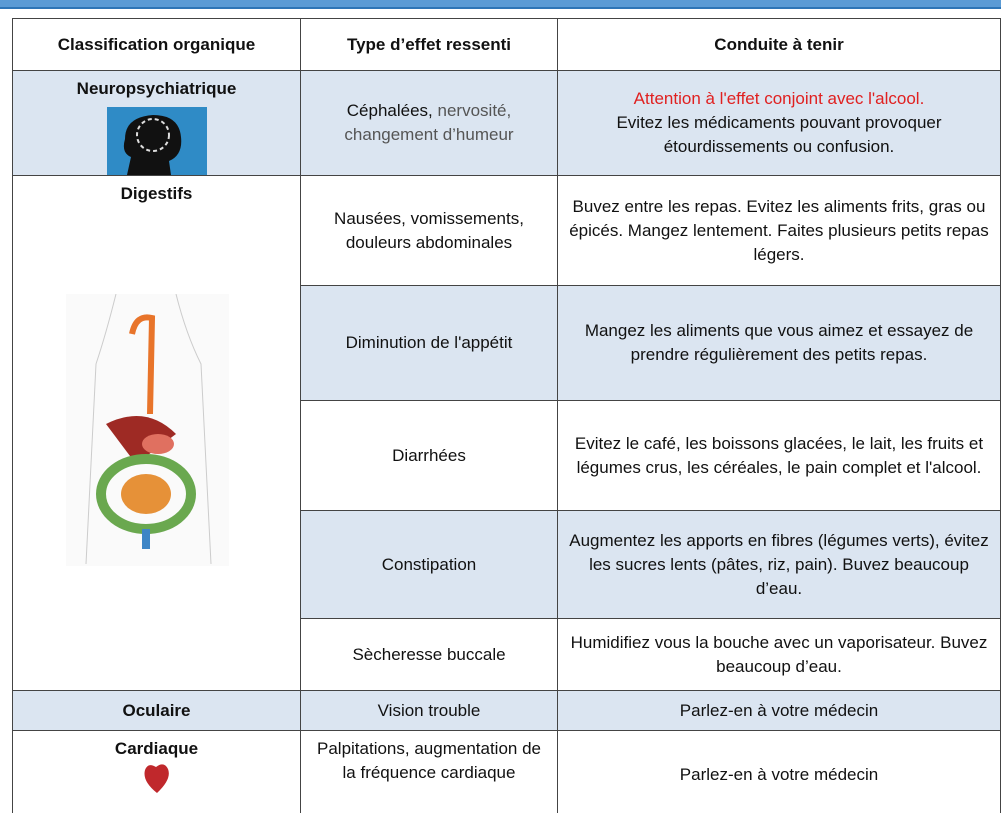 The height and width of the screenshot is (813, 1001). What do you see at coordinates (156, 88) in the screenshot?
I see `classification: Neuropsychiatrique` at bounding box center [156, 88].